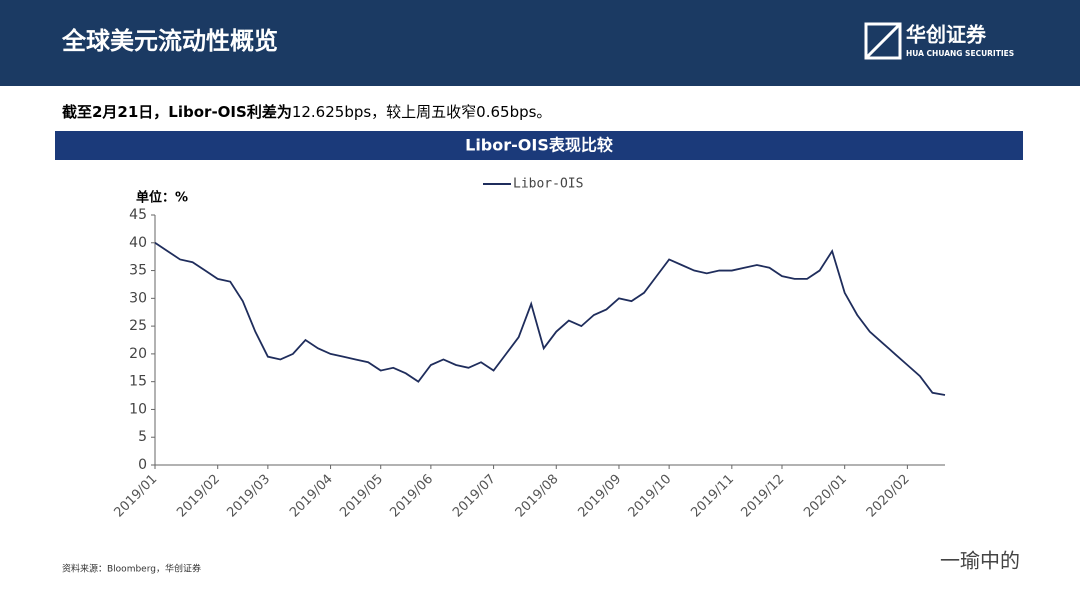  I want to click on x-tick-label: 2019/05, so click(361, 496).